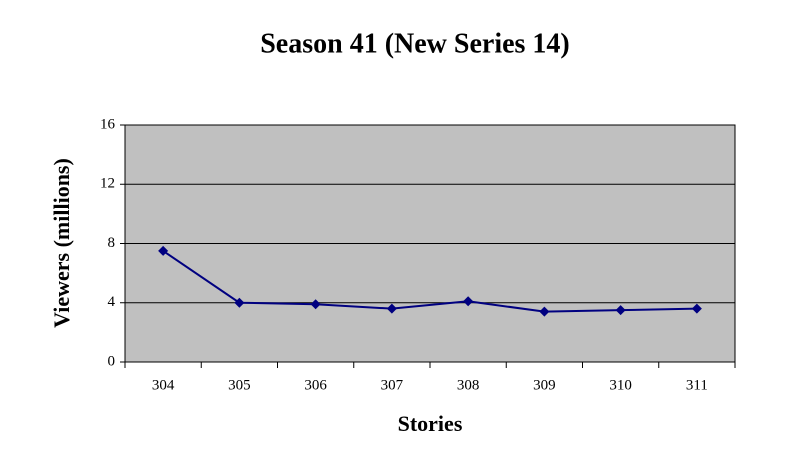 The height and width of the screenshot is (475, 811). I want to click on x-axis-title: Stories, so click(430, 423).